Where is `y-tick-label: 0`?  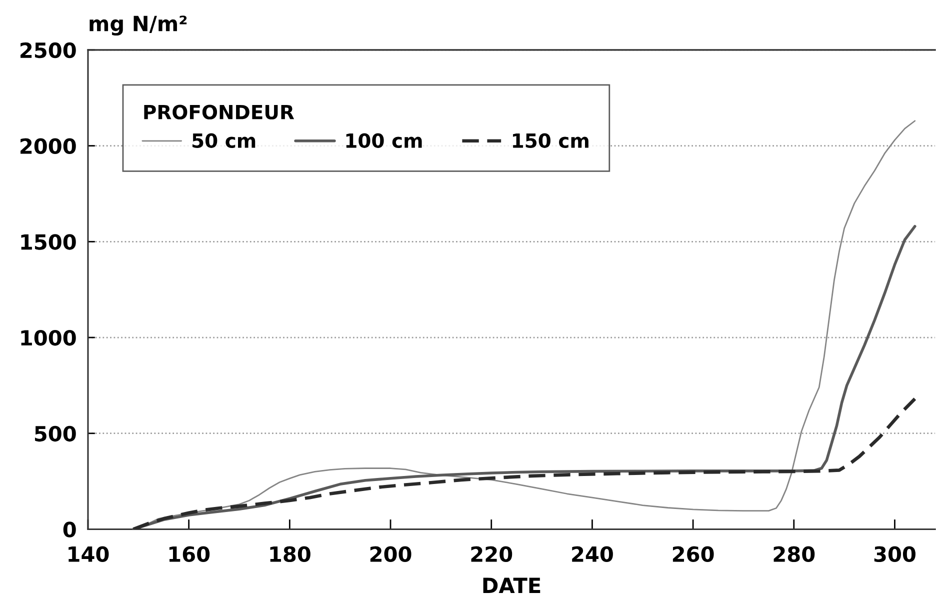
y-tick-label: 0 is located at coordinates (69, 530).